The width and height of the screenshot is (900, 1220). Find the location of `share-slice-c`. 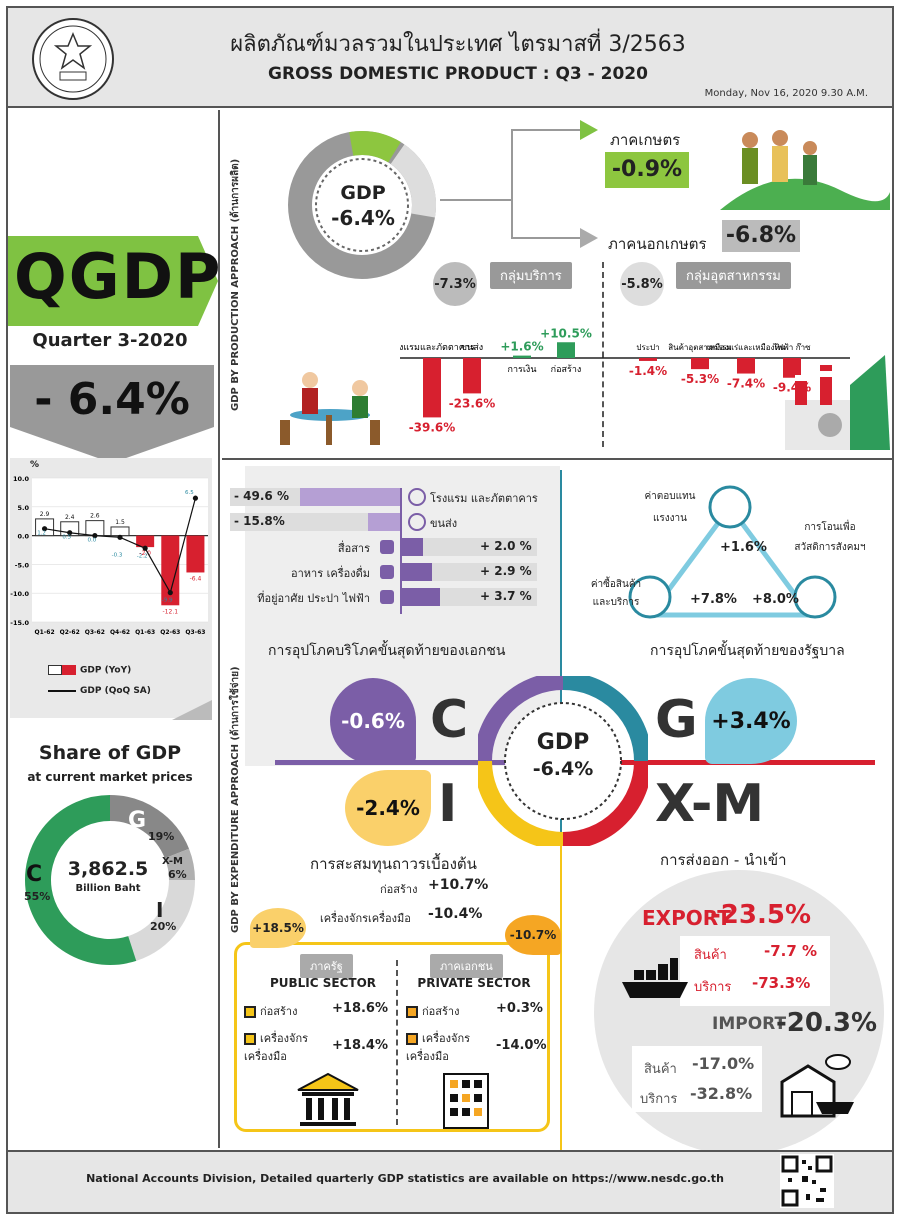

share-slice-c is located at coordinates (81, 880).